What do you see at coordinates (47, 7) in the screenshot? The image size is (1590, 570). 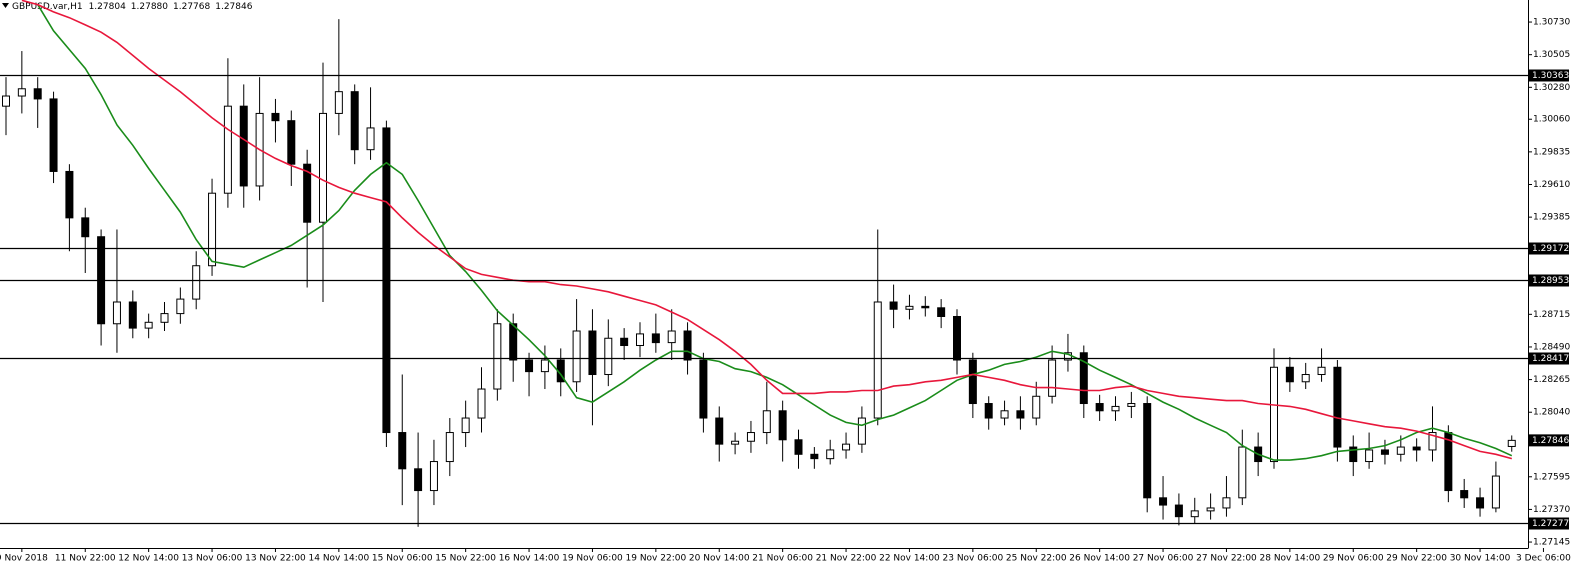 I see `chart-title: GBPUSD.var,H1` at bounding box center [47, 7].